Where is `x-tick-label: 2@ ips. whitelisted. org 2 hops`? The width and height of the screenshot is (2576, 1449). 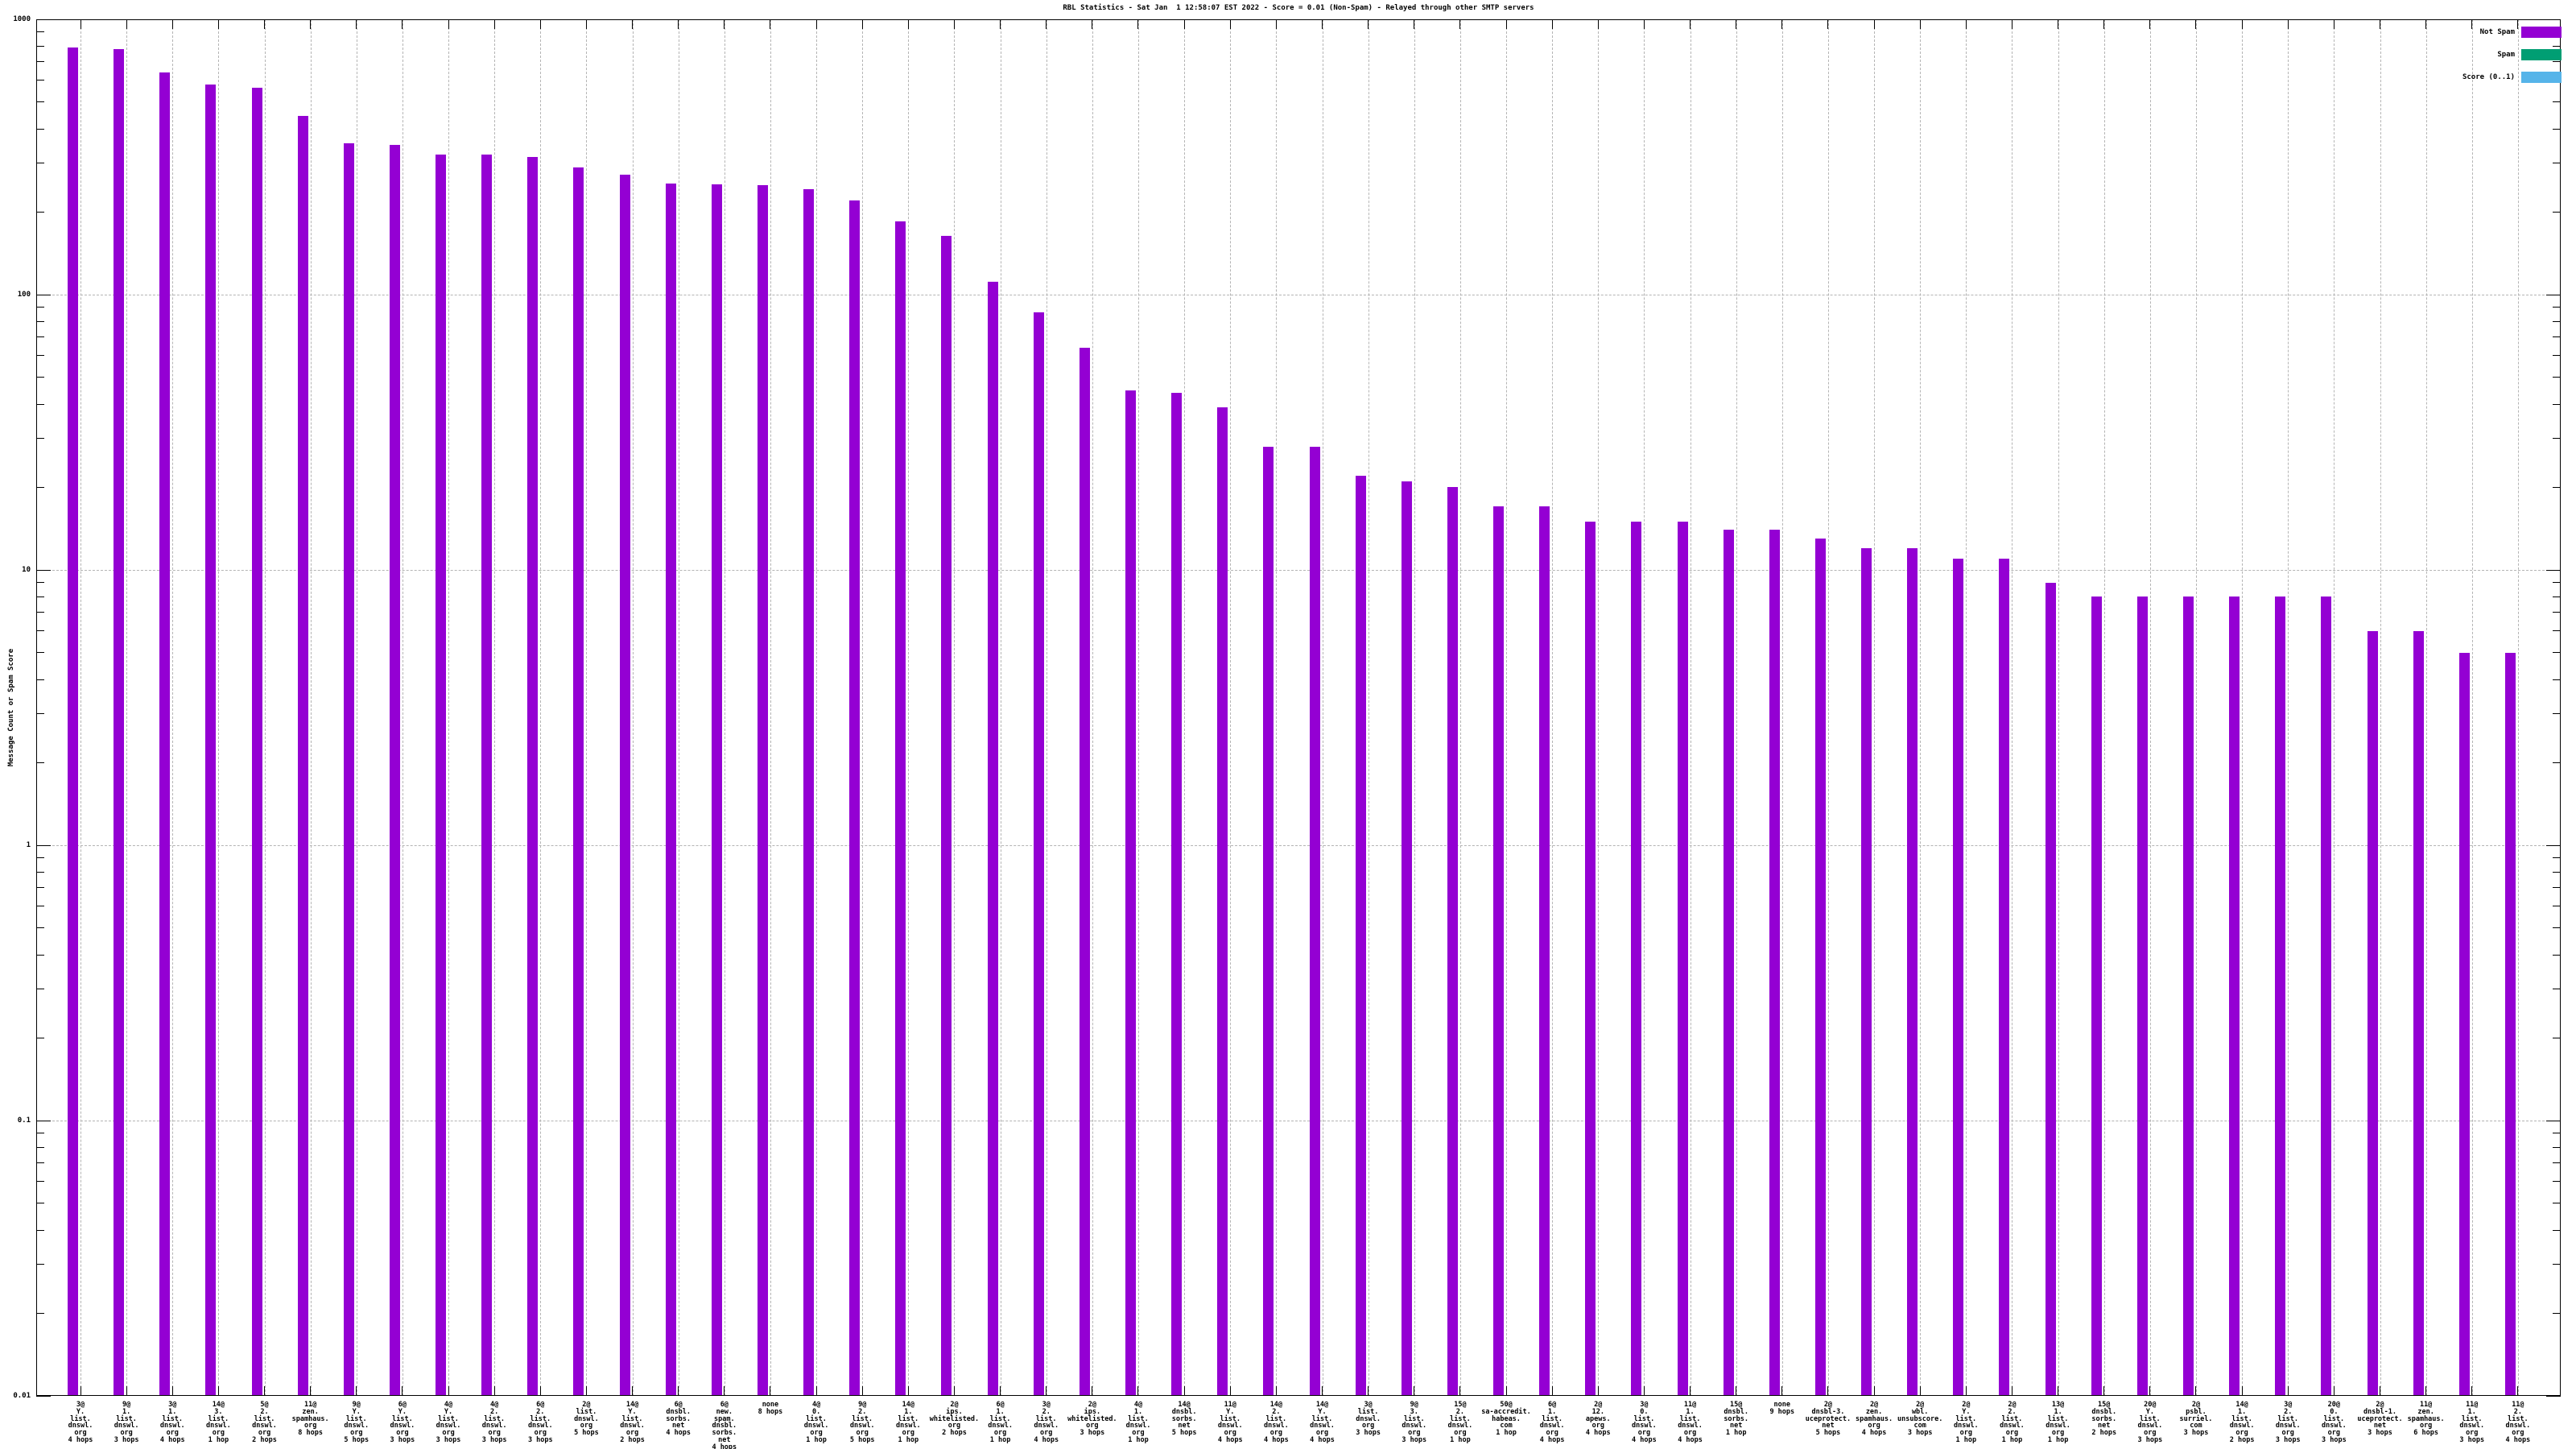 x-tick-label: 2@ ips. whitelisted. org 2 hops is located at coordinates (954, 1419).